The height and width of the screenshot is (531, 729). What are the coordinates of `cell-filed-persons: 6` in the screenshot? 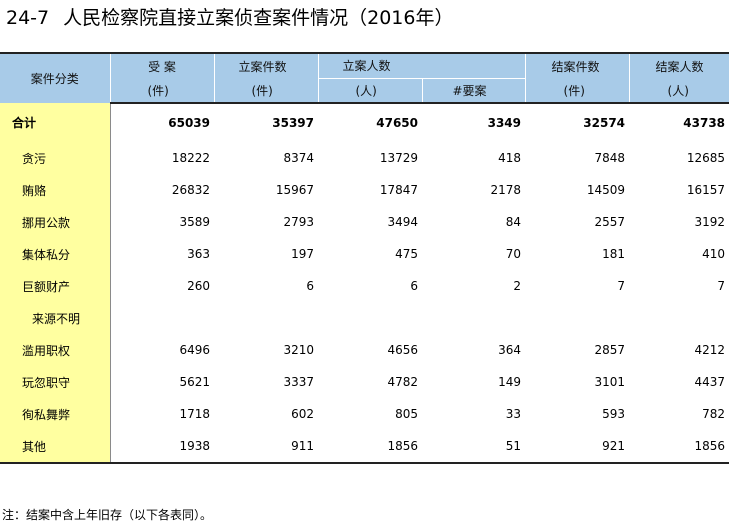 It's located at (414, 286).